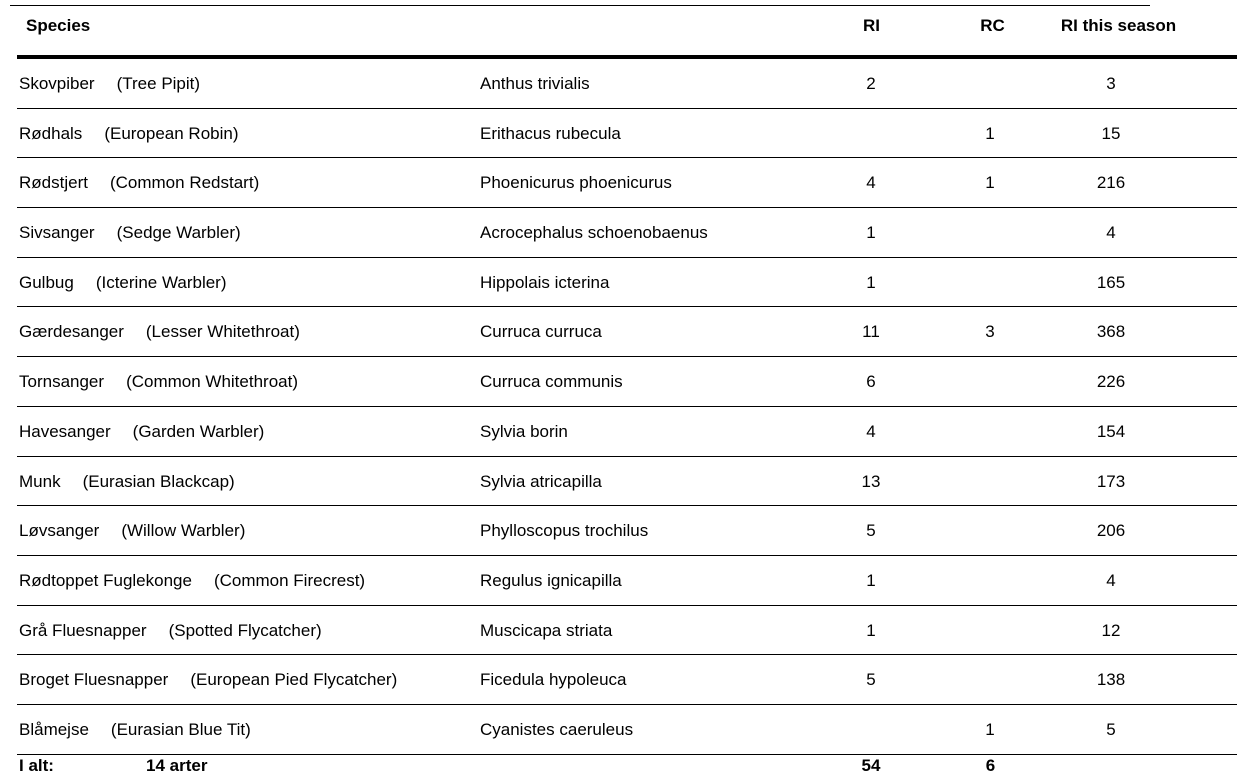 Image resolution: width=1253 pixels, height=782 pixels. What do you see at coordinates (1111, 133) in the screenshot?
I see `ri-season-value: 15` at bounding box center [1111, 133].